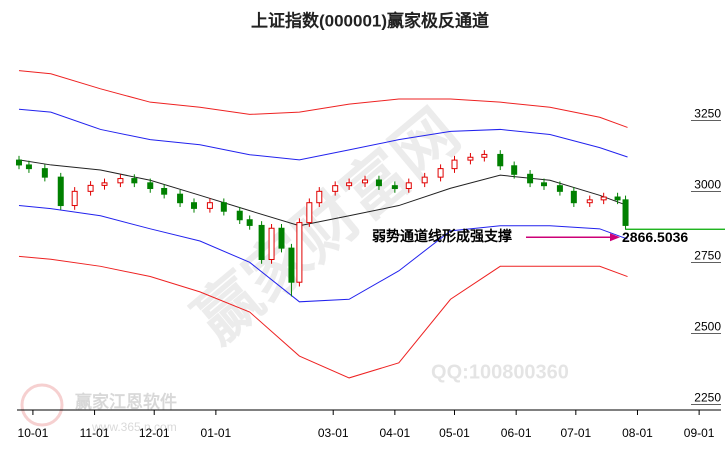  Describe the element at coordinates (370, 20) in the screenshot. I see `chart-title: 上证指数(000001)赢家极反通道` at that location.